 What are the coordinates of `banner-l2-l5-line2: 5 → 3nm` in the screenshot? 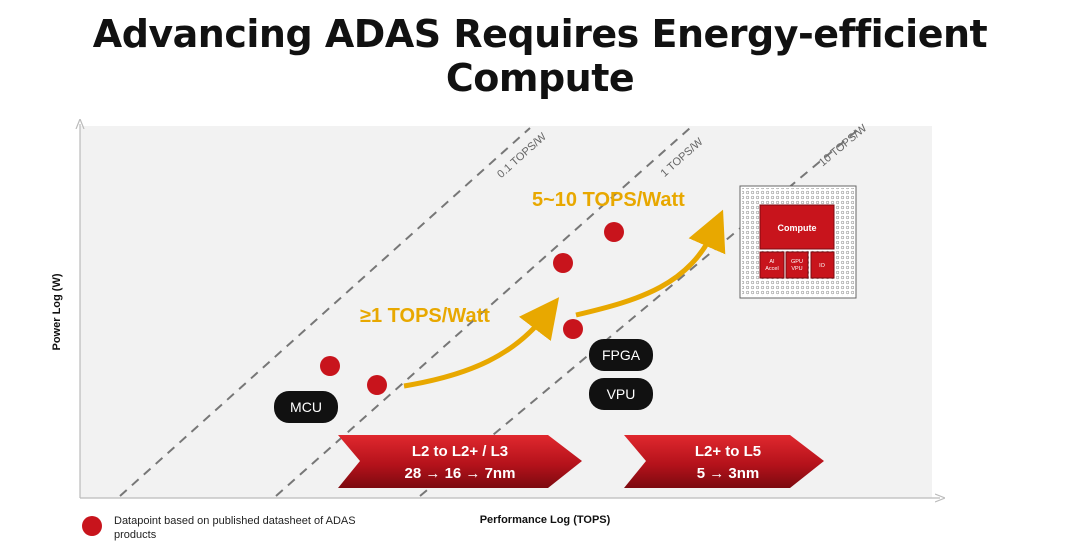 It's located at (728, 473).